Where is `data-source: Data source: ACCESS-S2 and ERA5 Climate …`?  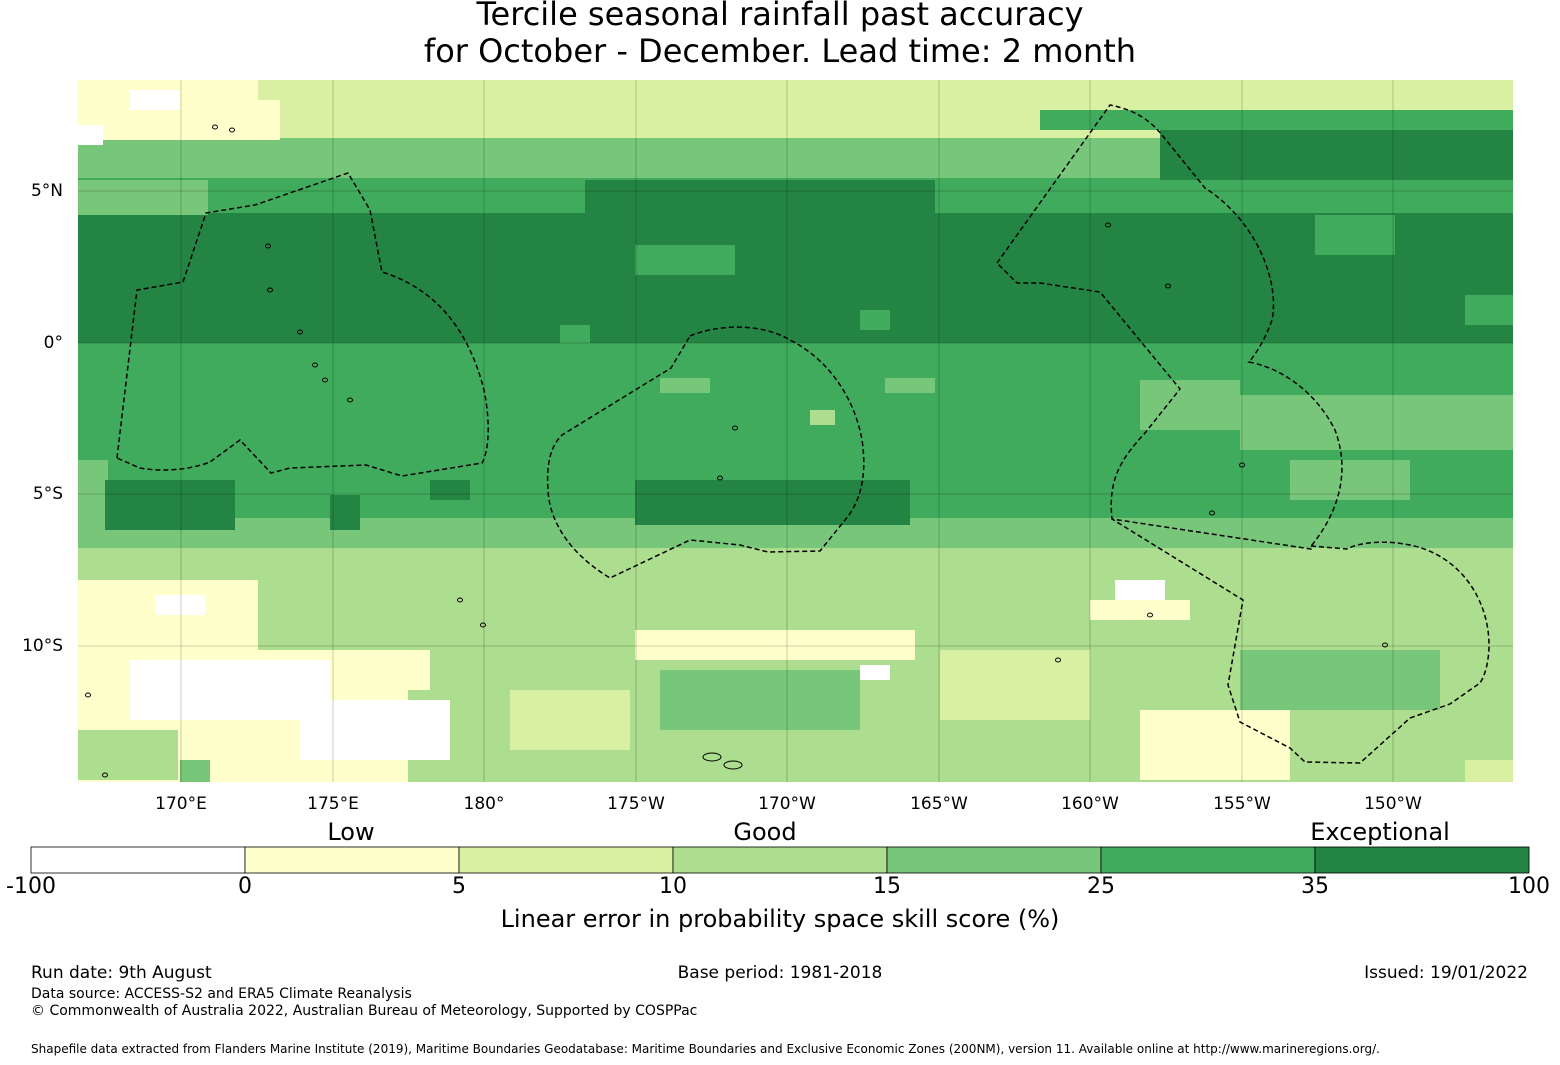 data-source: Data source: ACCESS-S2 and ERA5 Climate … is located at coordinates (221, 994).